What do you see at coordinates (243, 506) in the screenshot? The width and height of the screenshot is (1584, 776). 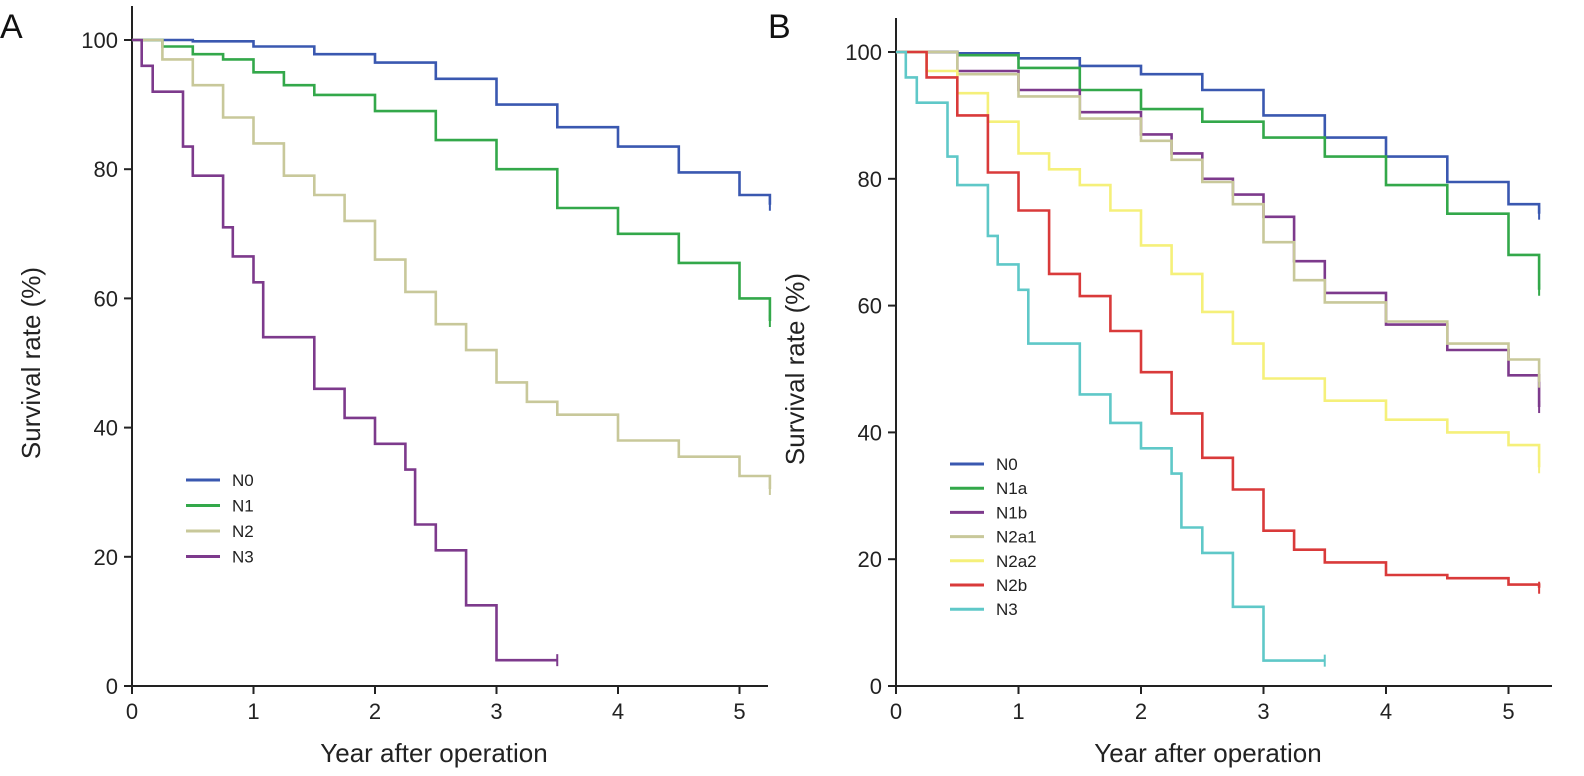 I see `legend-label-n1: N1` at bounding box center [243, 506].